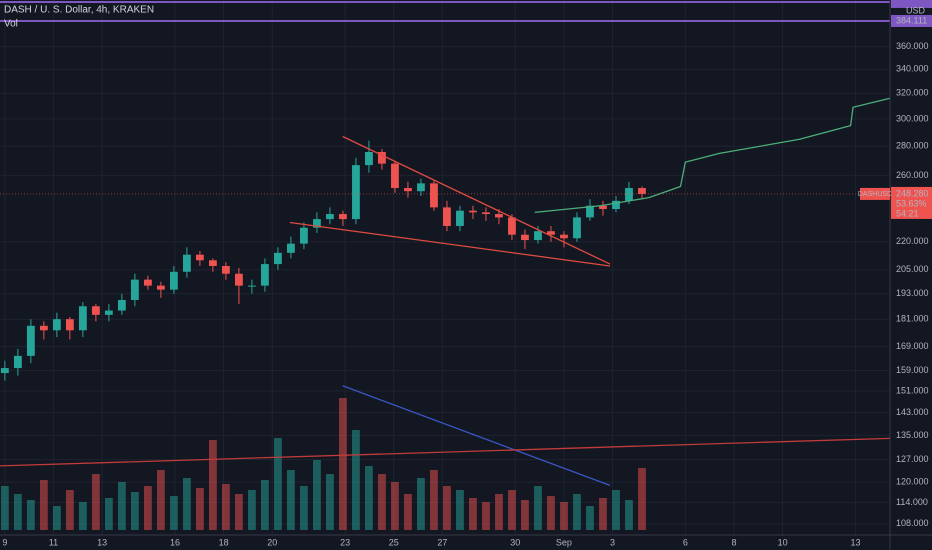  What do you see at coordinates (912, 370) in the screenshot?
I see `y-tick-label: 159.000` at bounding box center [912, 370].